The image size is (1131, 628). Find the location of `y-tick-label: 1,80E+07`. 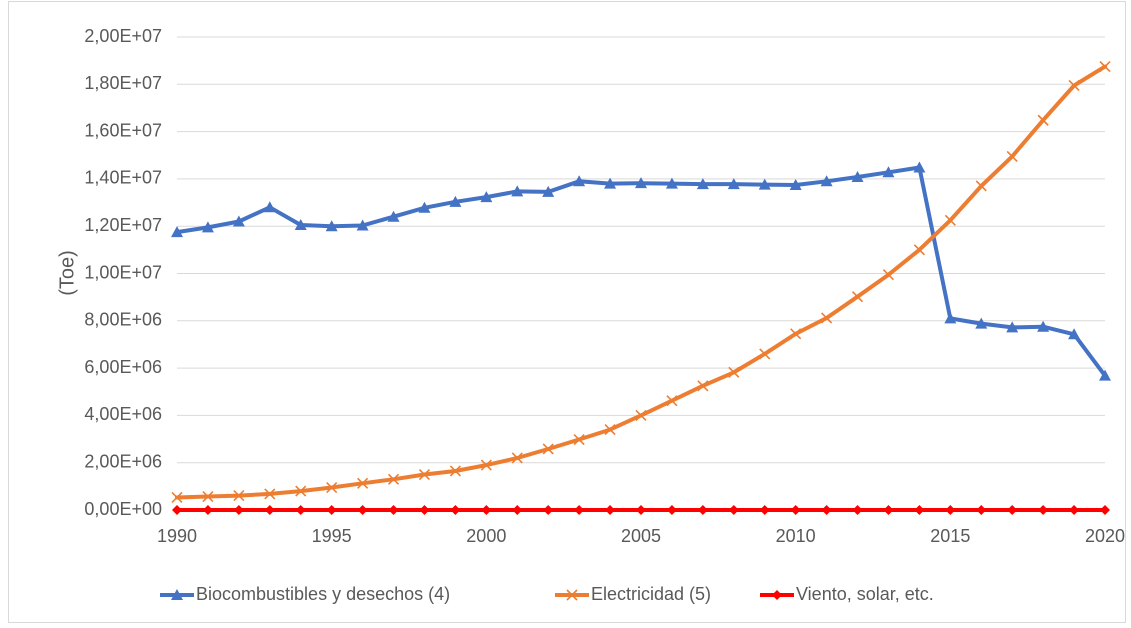

y-tick-label: 1,80E+07 is located at coordinates (123, 83).